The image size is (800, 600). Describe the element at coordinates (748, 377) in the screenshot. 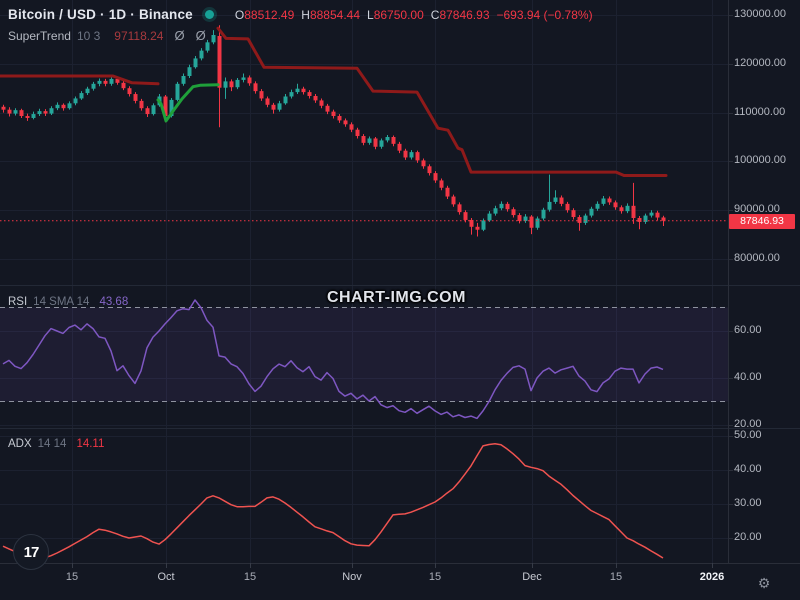

I see `rsi-axis-label: 40.00` at that location.